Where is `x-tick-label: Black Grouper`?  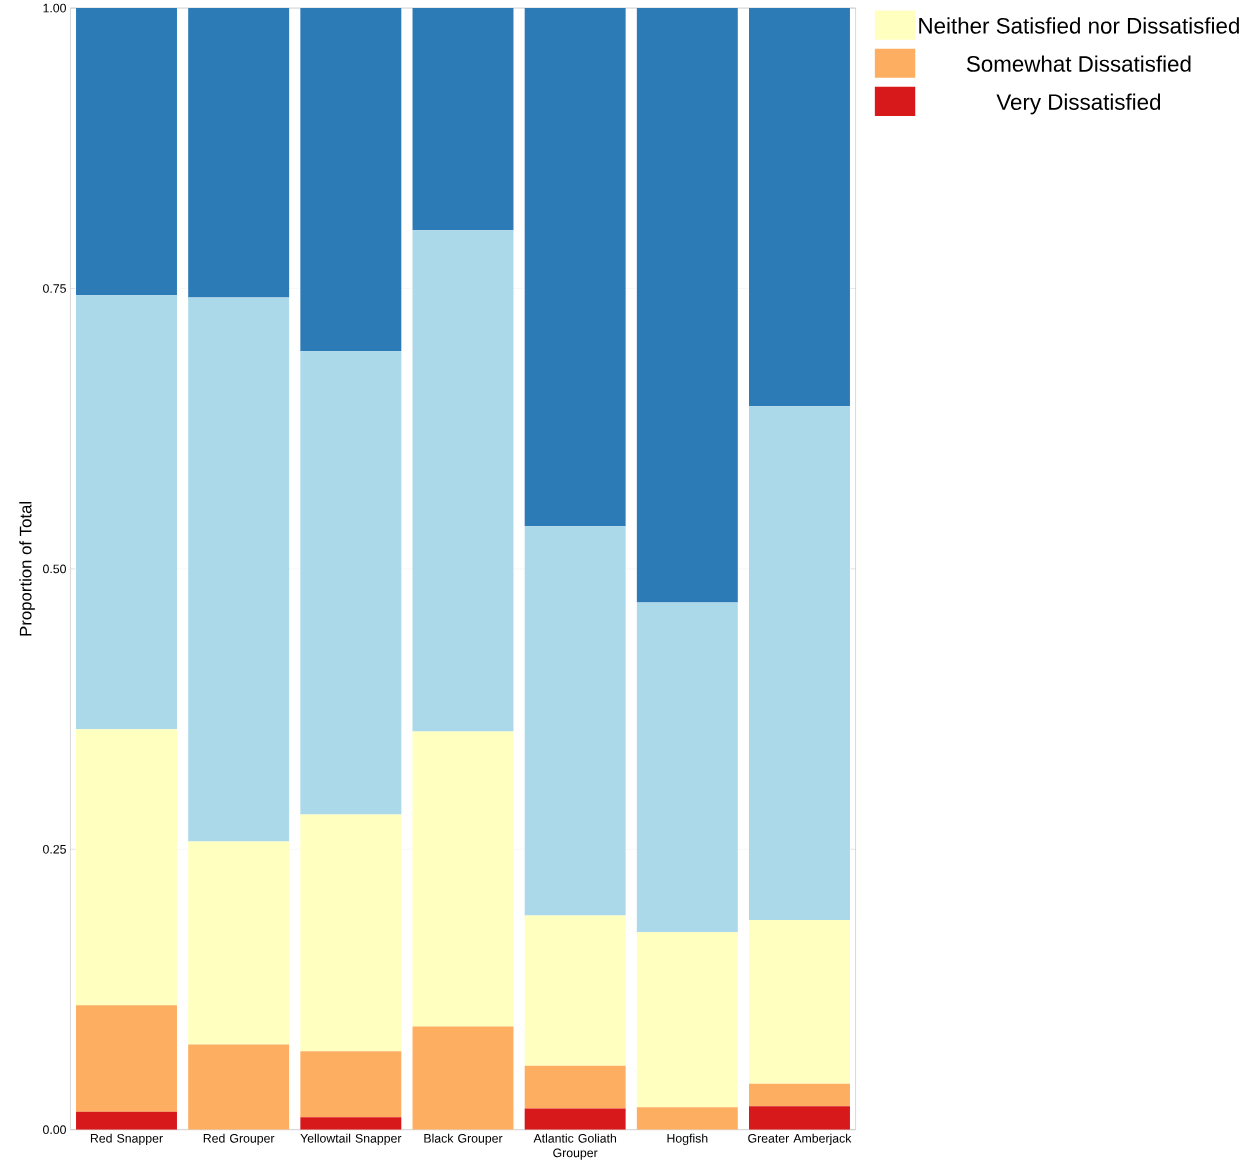 x-tick-label: Black Grouper is located at coordinates (463, 1139).